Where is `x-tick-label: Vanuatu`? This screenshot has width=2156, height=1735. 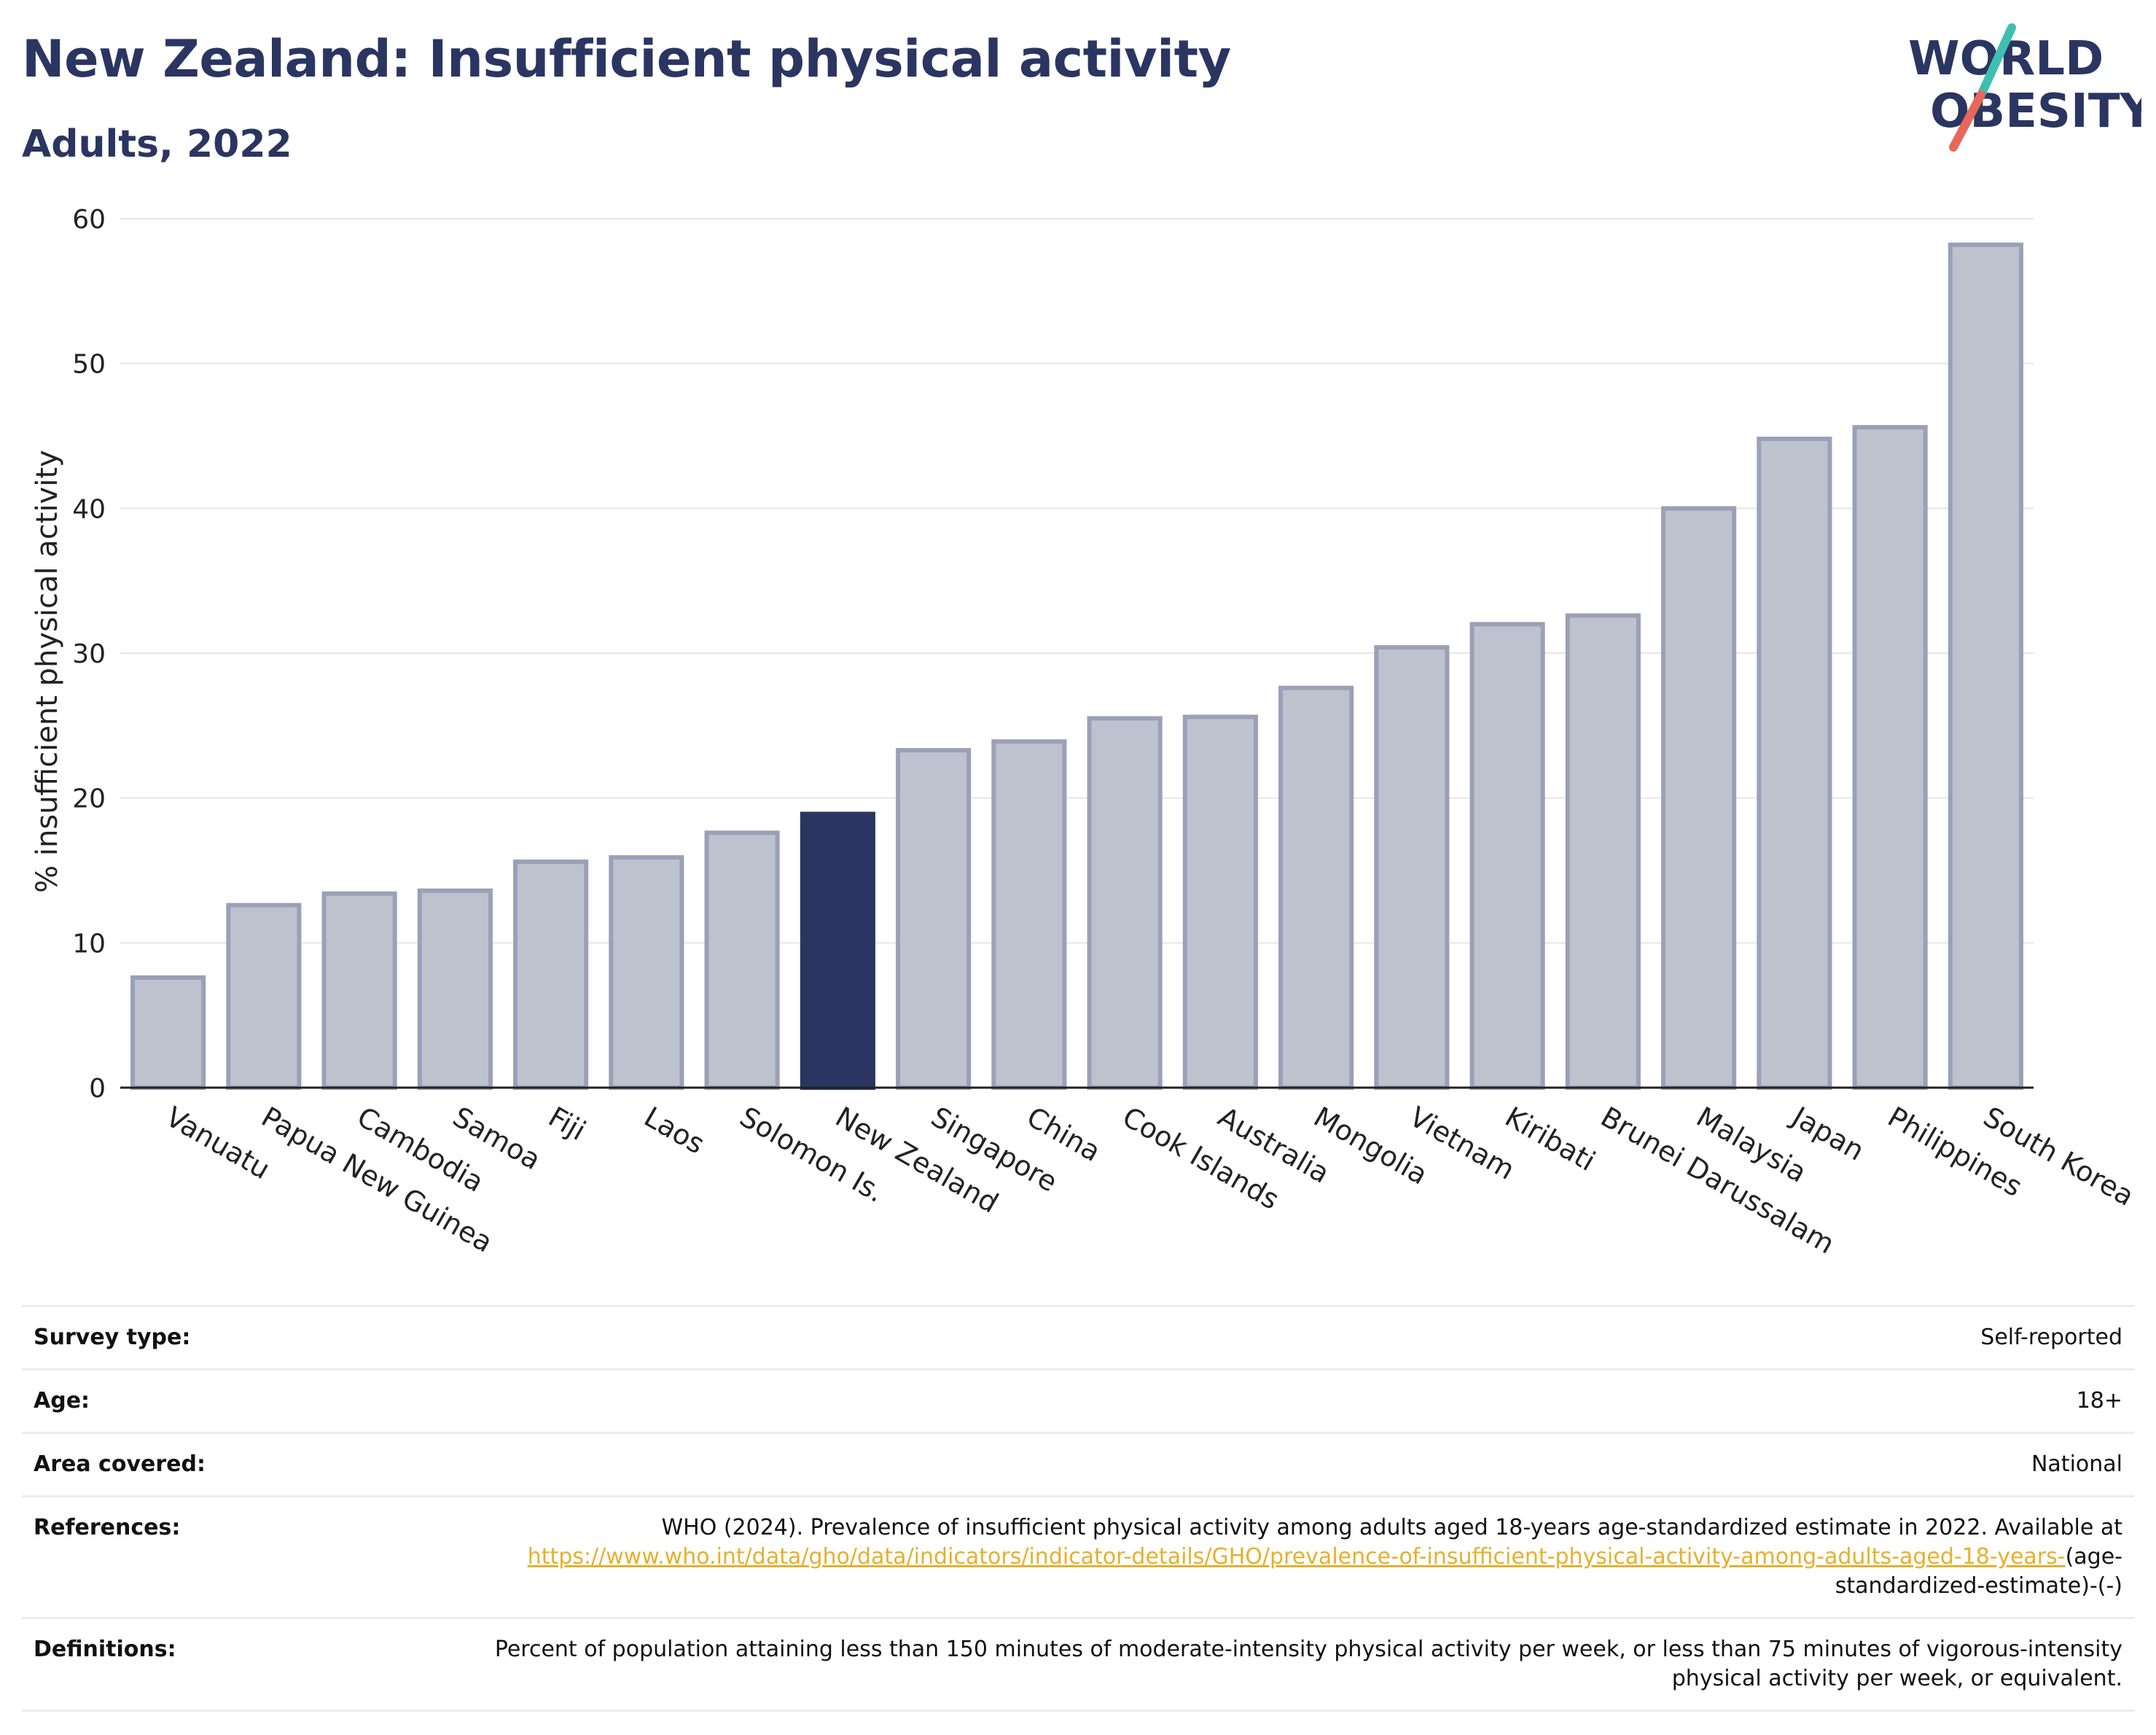 x-tick-label: Vanuatu is located at coordinates (218, 1143).